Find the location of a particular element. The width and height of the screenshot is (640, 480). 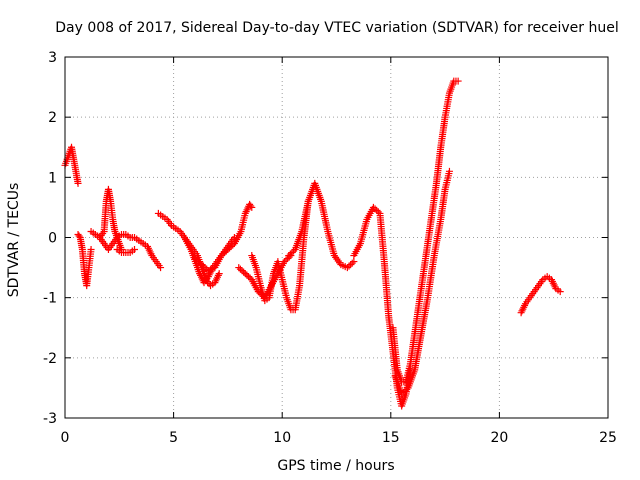

y-tick-label: -3 is located at coordinates (50, 419).